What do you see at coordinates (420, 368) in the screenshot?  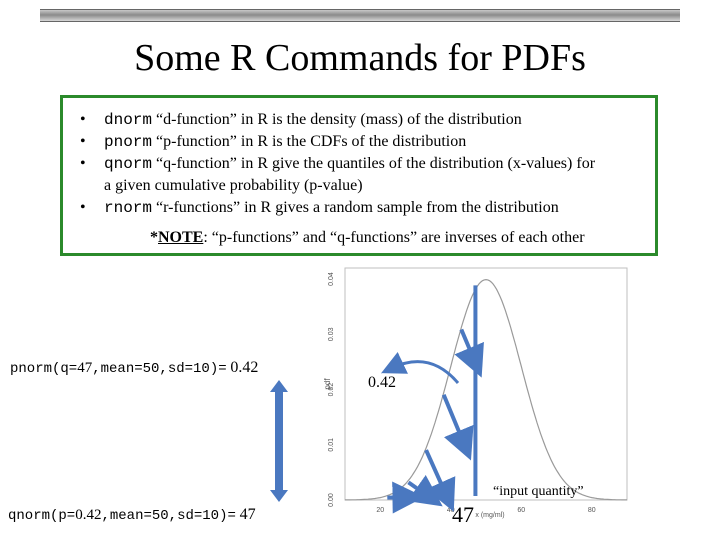 I see `area-arrow` at bounding box center [420, 368].